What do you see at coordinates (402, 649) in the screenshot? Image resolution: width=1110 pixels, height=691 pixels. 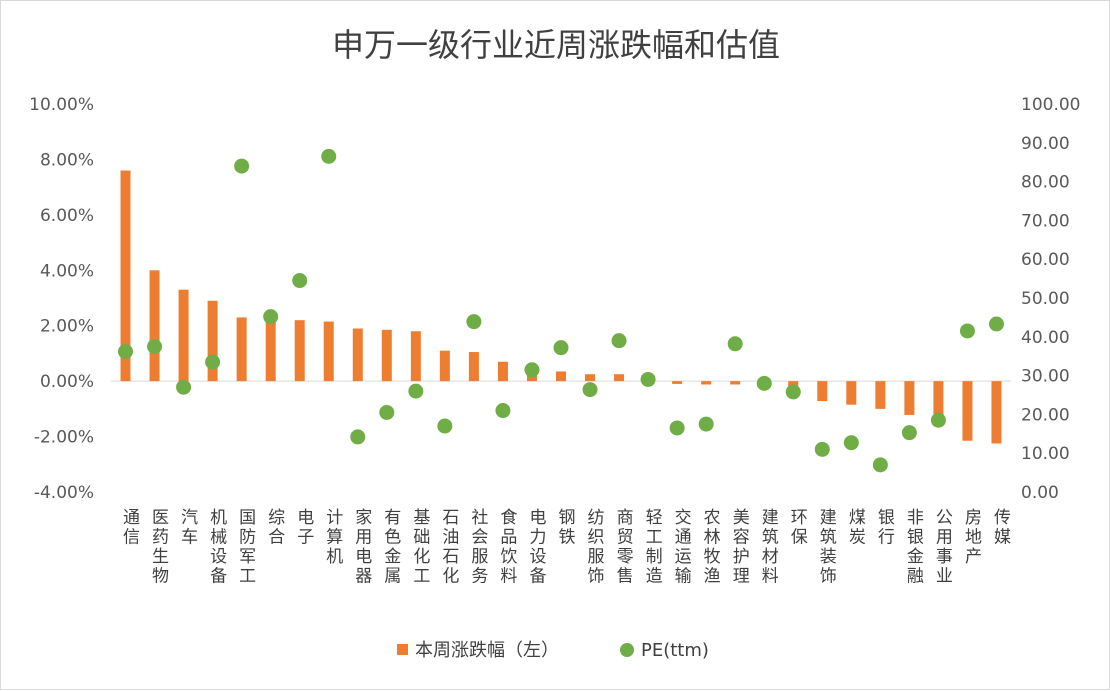 I see `legend-bar-swatch` at bounding box center [402, 649].